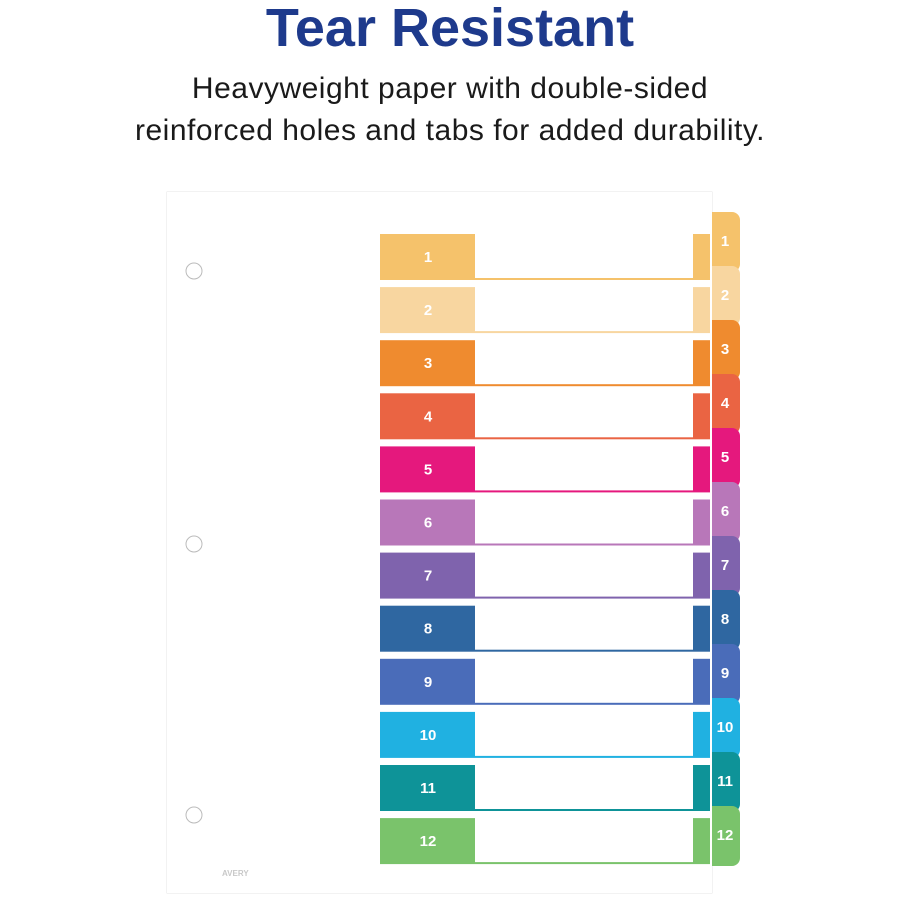 Image resolution: width=900 pixels, height=900 pixels. Describe the element at coordinates (725, 457) in the screenshot. I see `side-tab-number: 5` at that location.